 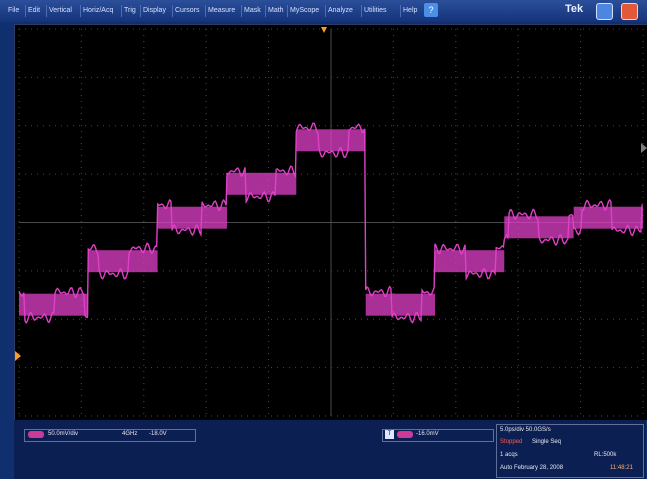 I want to click on trigger-readout, so click(x=438, y=435).